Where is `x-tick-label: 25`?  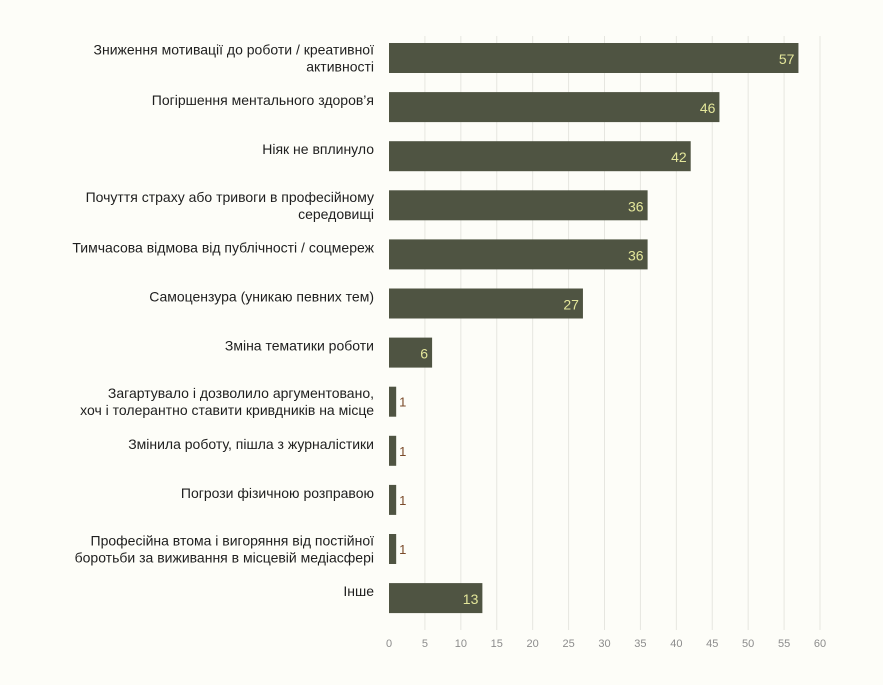
x-tick-label: 25 is located at coordinates (568, 644).